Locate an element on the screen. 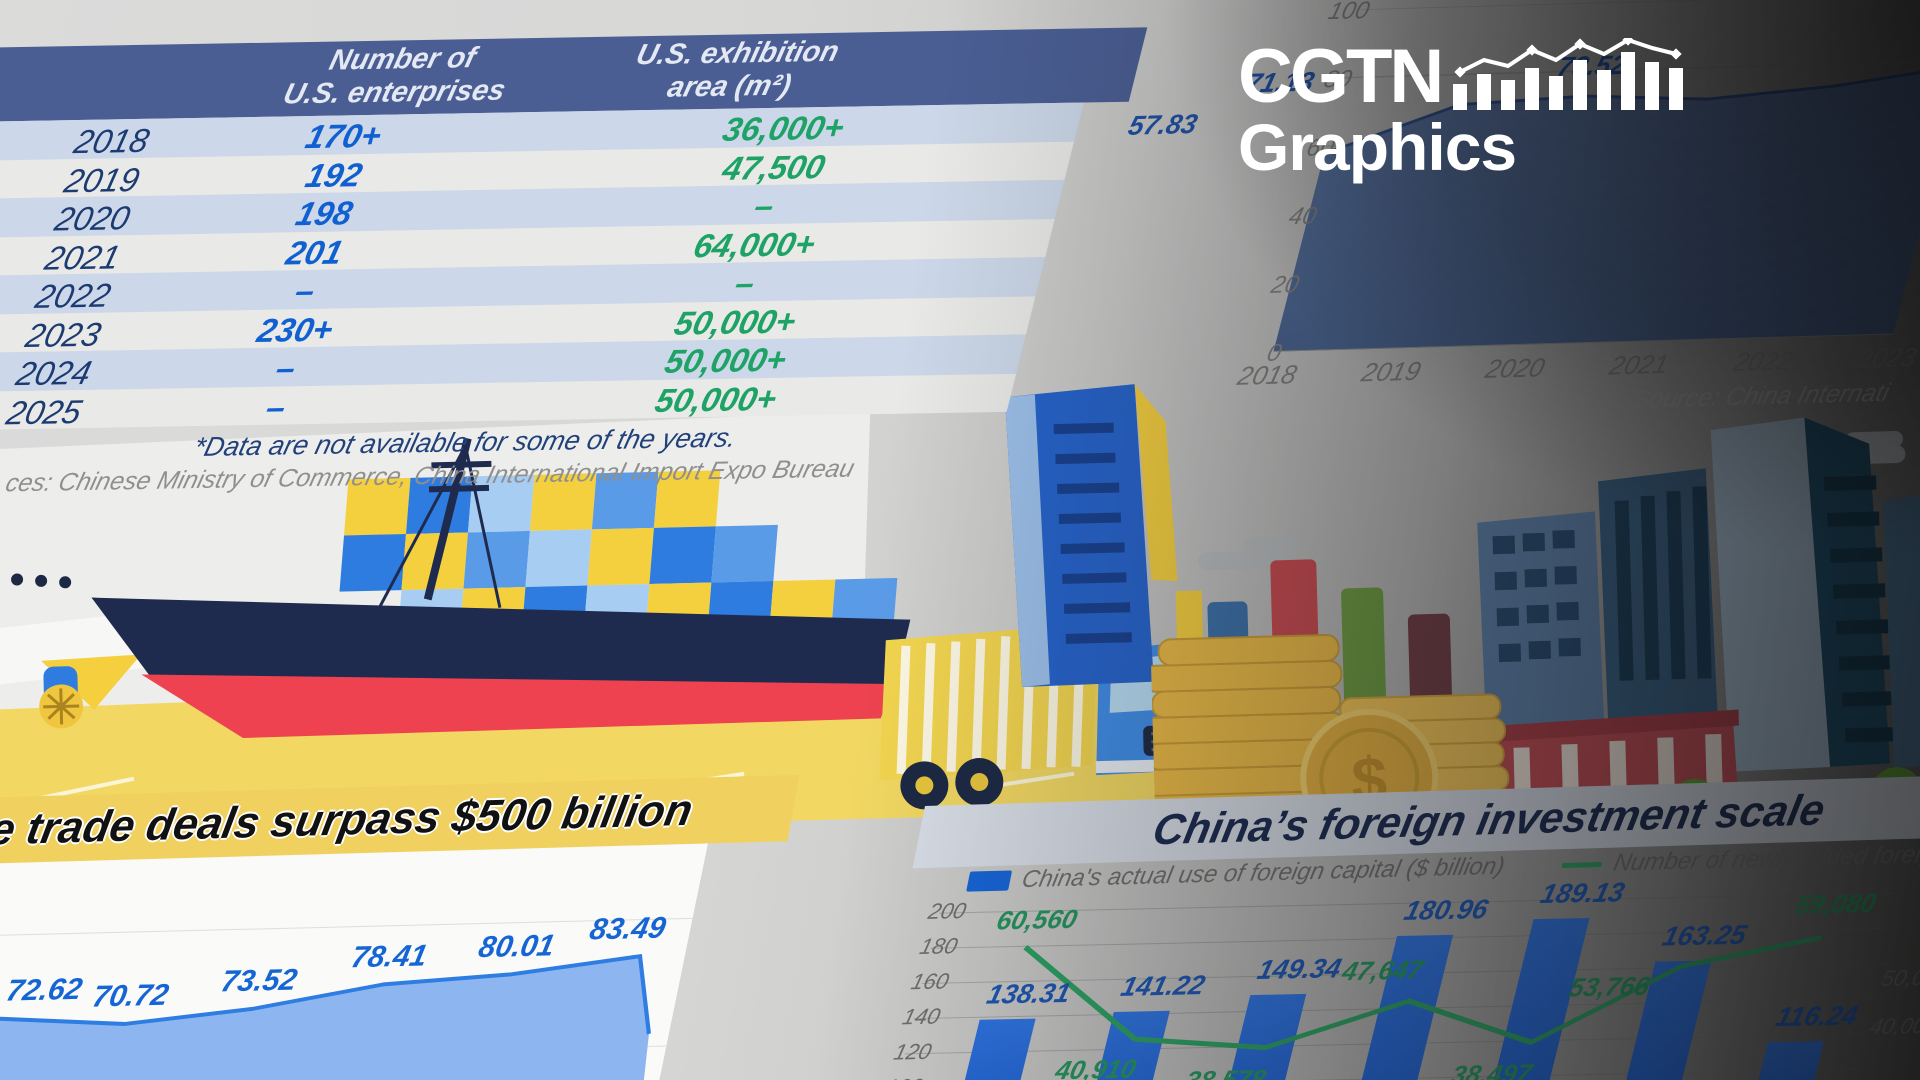  line-label: 38,497 is located at coordinates (1491, 1069).